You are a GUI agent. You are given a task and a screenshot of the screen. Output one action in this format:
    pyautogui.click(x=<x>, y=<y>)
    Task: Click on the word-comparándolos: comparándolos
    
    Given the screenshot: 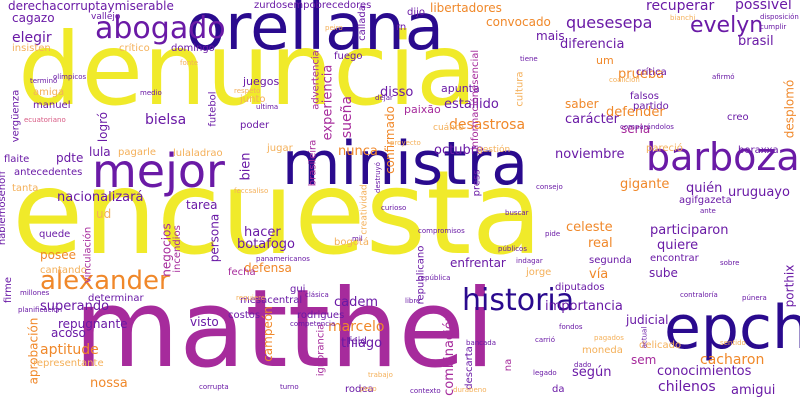 What is the action you would take?
    pyautogui.click(x=647, y=127)
    